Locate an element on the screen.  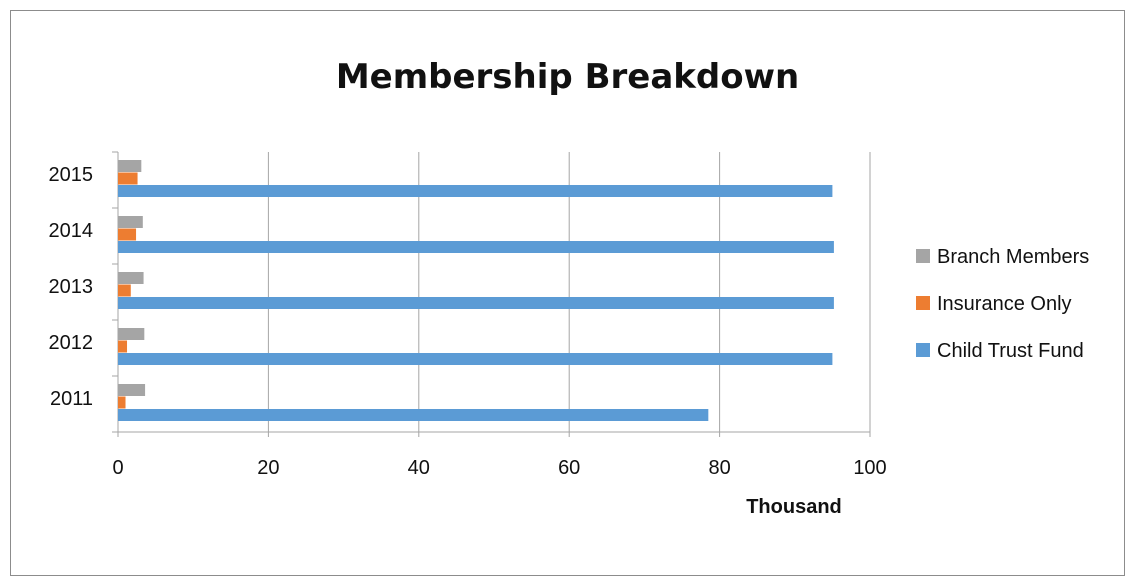
x-tick-label: 0 is located at coordinates (117, 468).